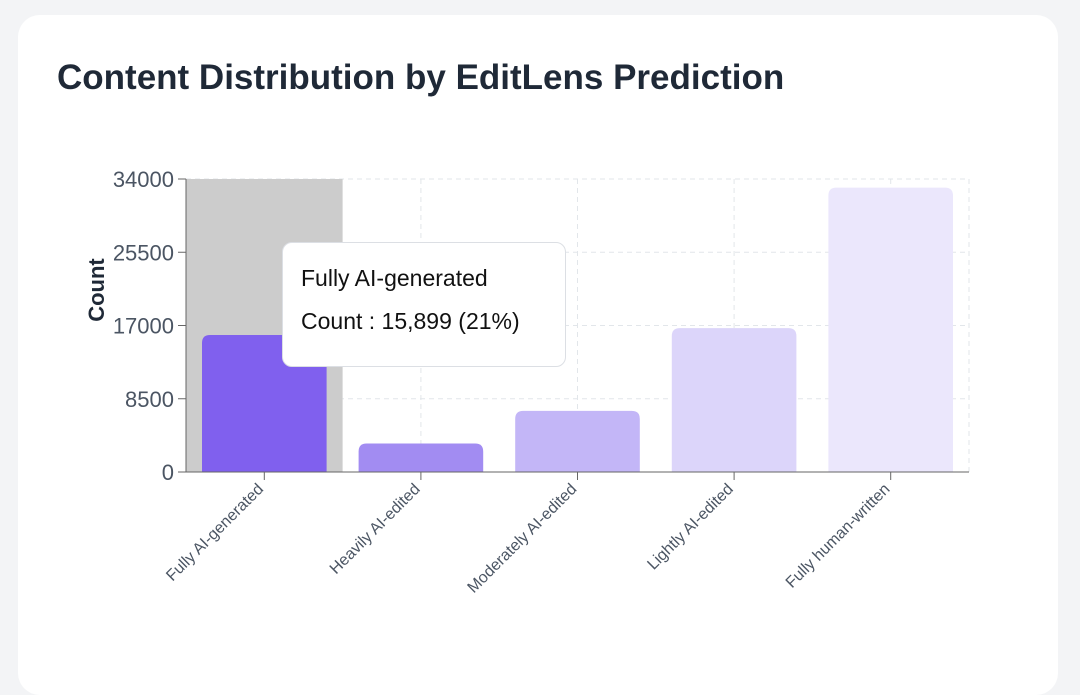 The height and width of the screenshot is (695, 1080). I want to click on y-axis-label: Count, so click(96, 290).